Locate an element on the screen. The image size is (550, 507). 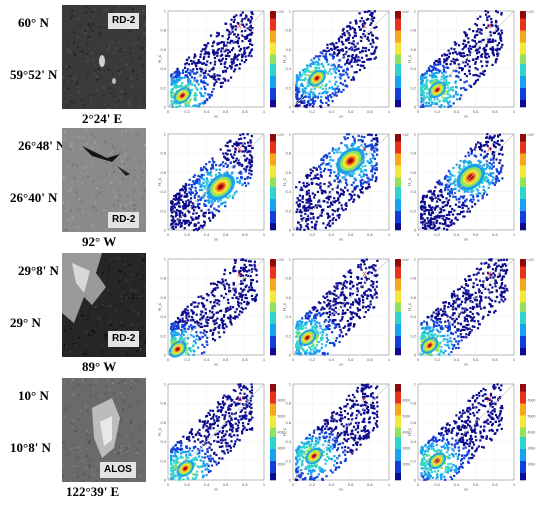
sar-image-graphic is located at coordinates (104, 180).